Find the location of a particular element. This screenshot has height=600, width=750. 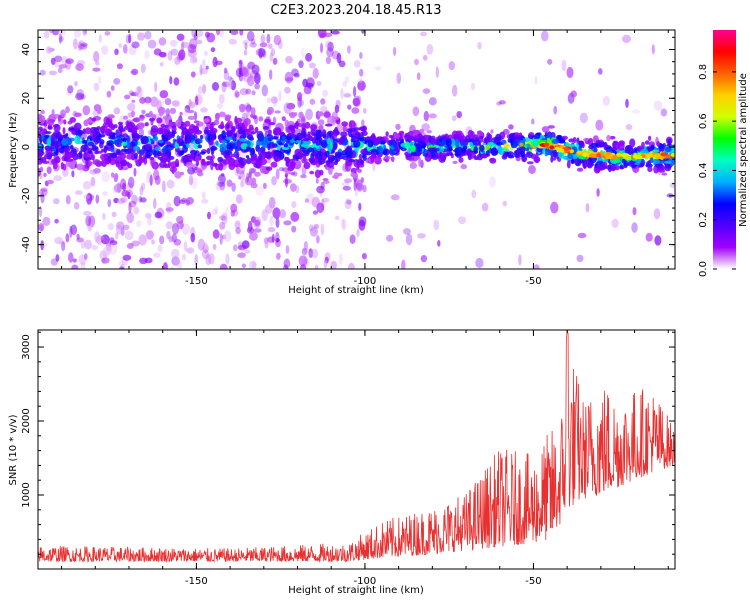

y-tick-label: 40 is located at coordinates (26, 49).